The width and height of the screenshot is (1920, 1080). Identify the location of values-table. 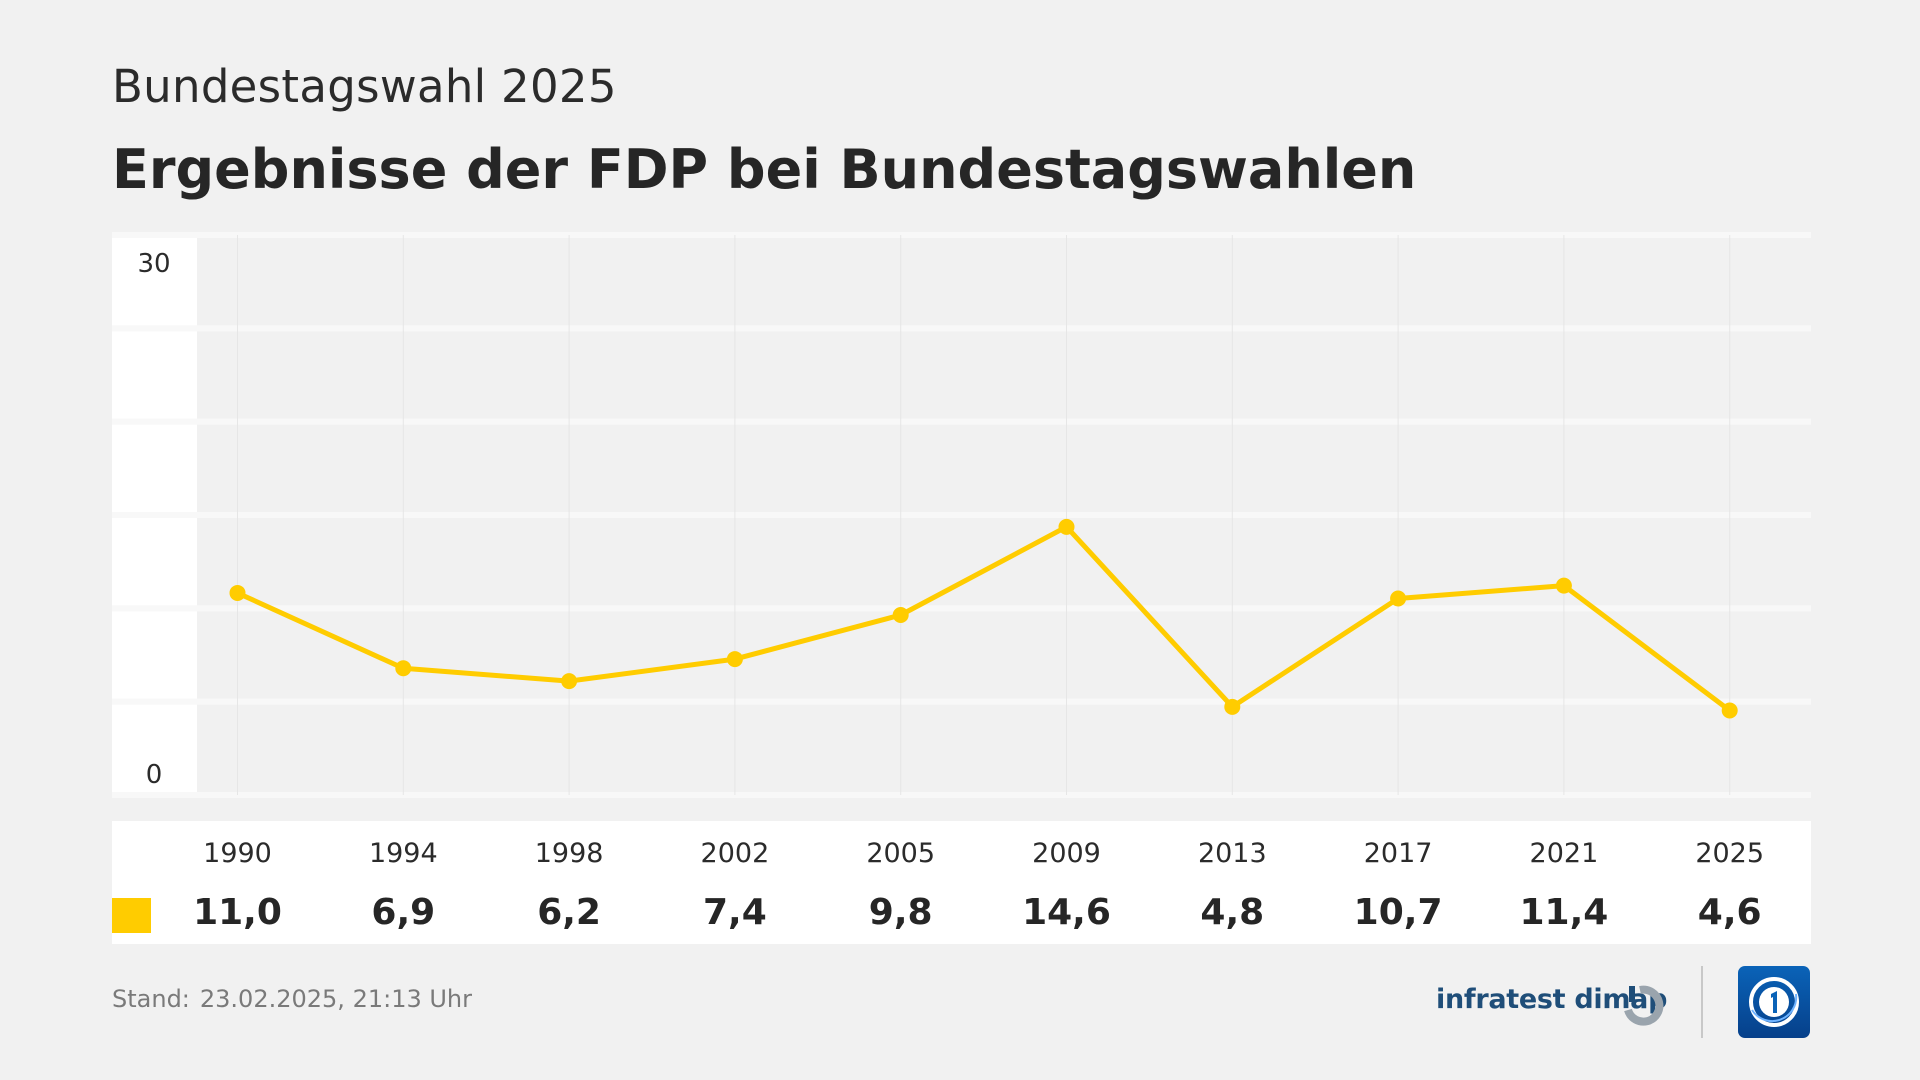
(961, 882).